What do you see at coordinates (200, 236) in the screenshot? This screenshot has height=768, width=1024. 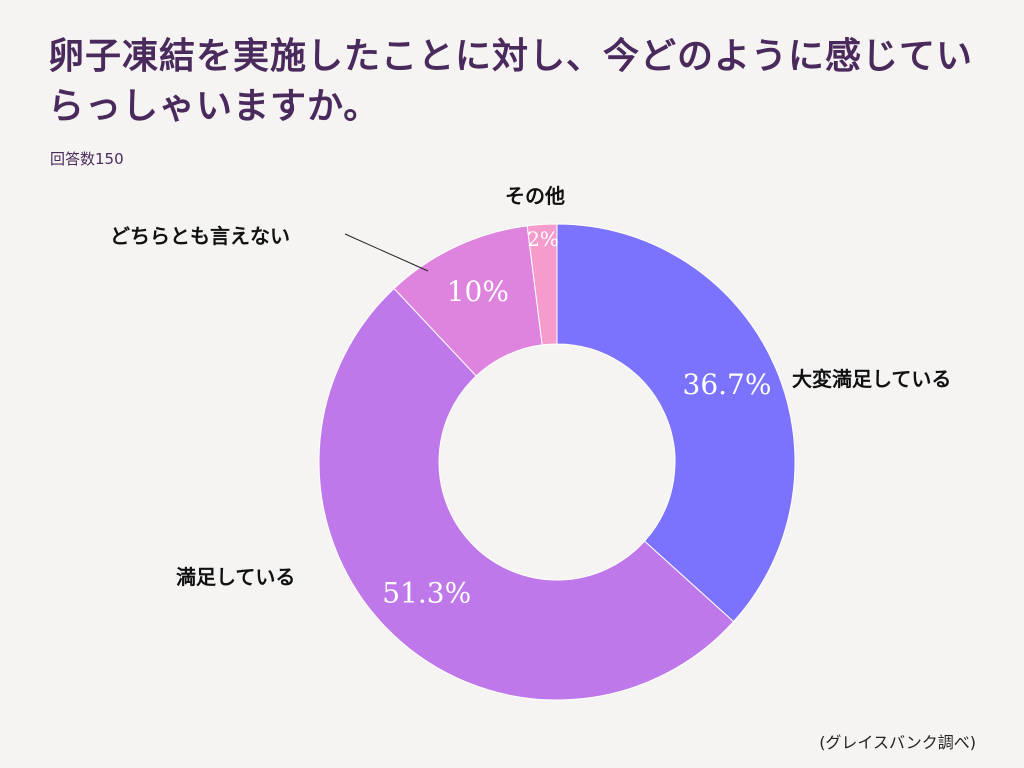 I see `label-neutral: どちらとも言えない` at bounding box center [200, 236].